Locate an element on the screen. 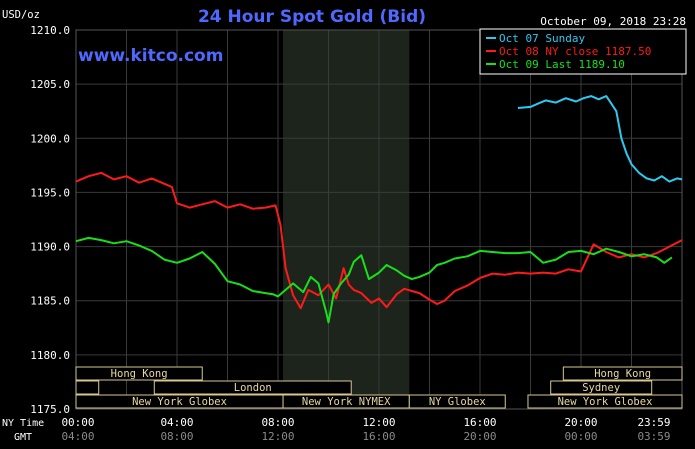 This screenshot has height=449, width=695. x-tick-label-ny: 16:00 is located at coordinates (479, 422).